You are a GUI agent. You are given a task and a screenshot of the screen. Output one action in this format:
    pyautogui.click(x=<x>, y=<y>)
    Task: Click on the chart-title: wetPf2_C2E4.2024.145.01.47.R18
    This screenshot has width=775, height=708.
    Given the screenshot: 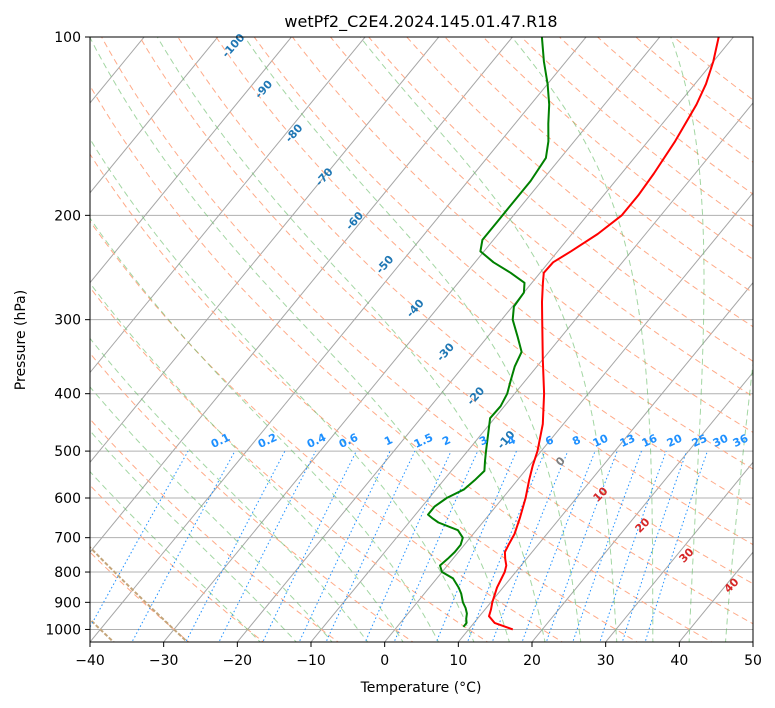 What is the action you would take?
    pyautogui.click(x=420, y=22)
    